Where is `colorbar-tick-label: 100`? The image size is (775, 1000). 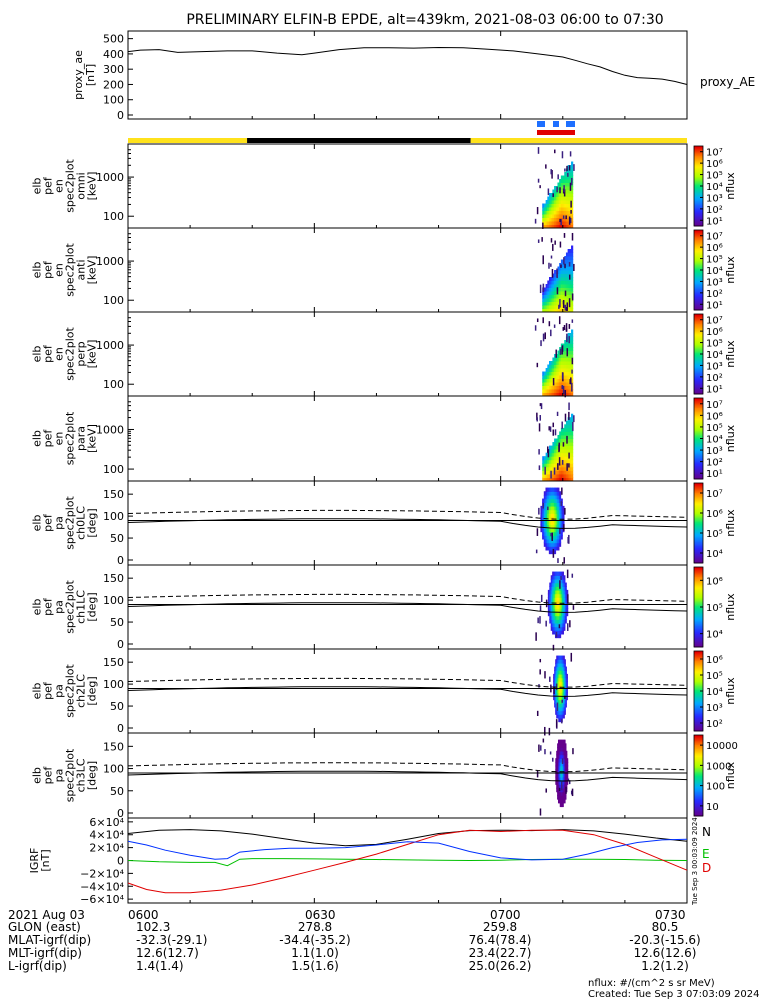
colorbar-tick-label: 100 is located at coordinates (715, 787).